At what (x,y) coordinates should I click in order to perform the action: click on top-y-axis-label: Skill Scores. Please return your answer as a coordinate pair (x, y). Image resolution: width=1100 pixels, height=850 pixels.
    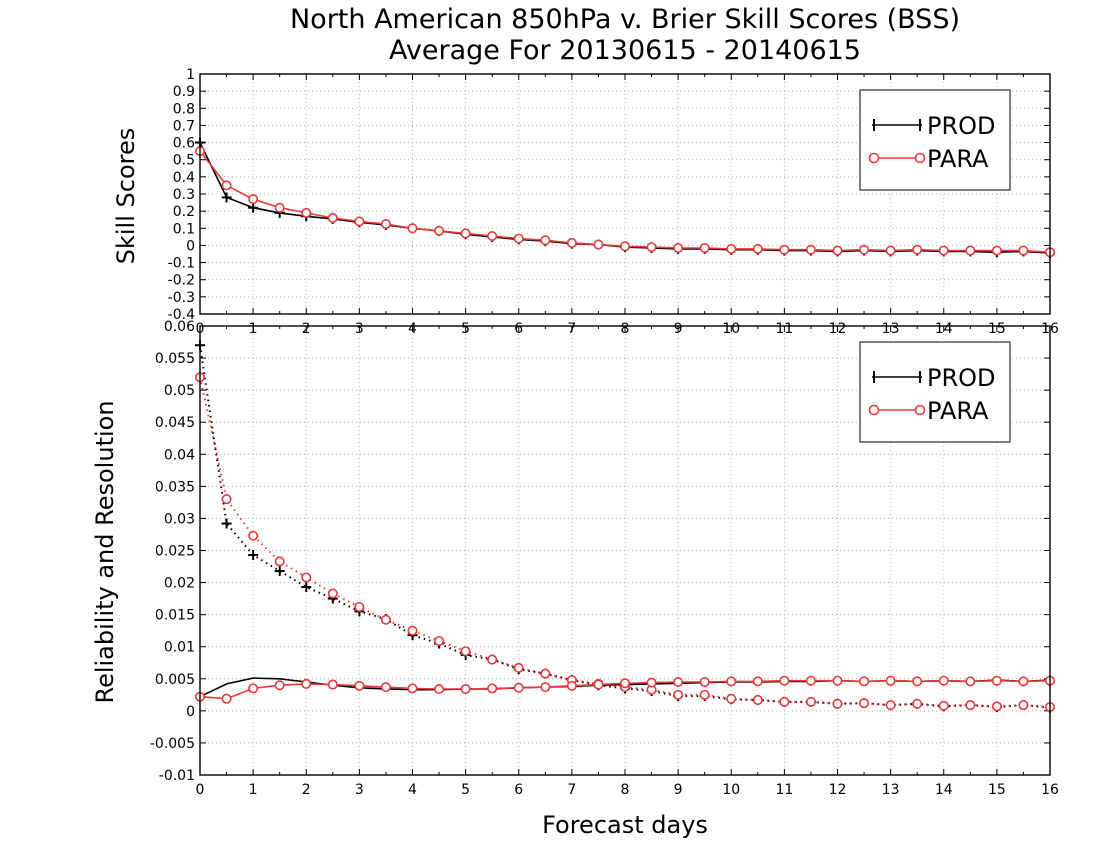
    Looking at the image, I should click on (126, 196).